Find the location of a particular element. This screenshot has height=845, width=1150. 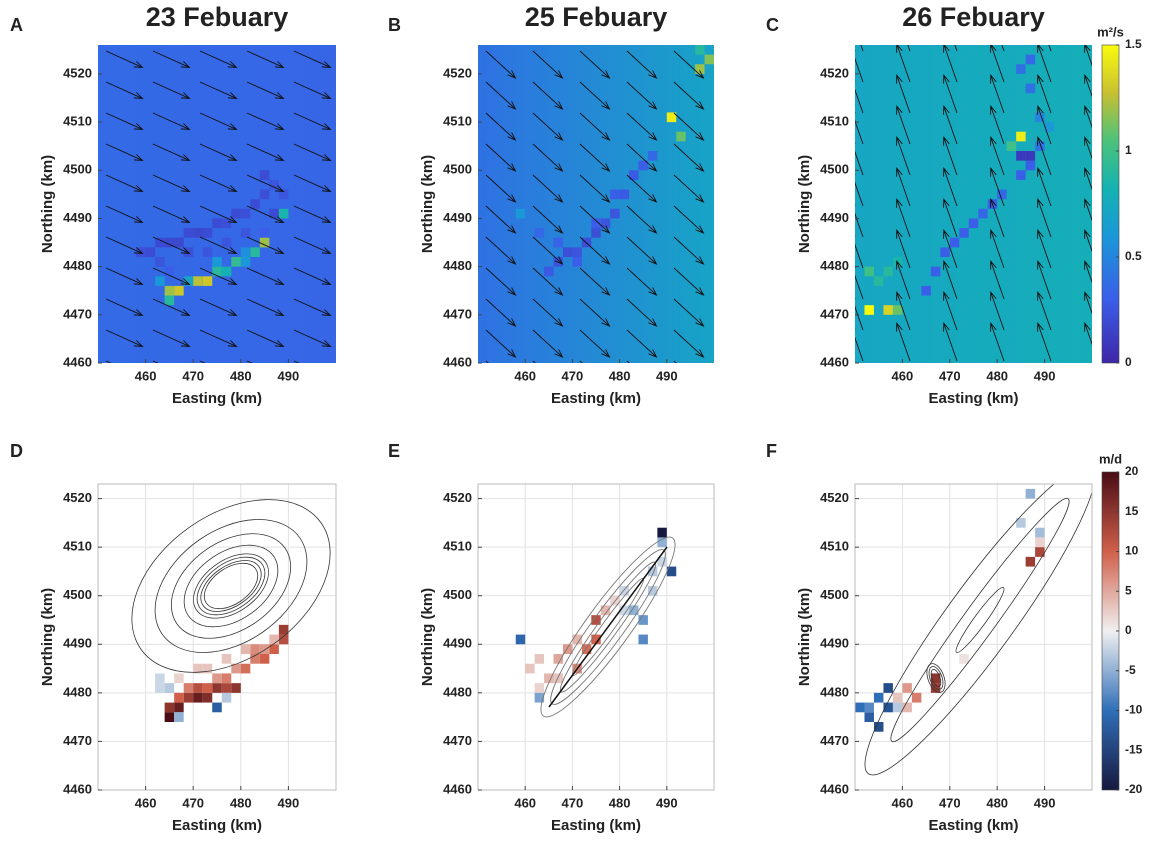

colorbar-tick-label: 1 is located at coordinates (1128, 150).